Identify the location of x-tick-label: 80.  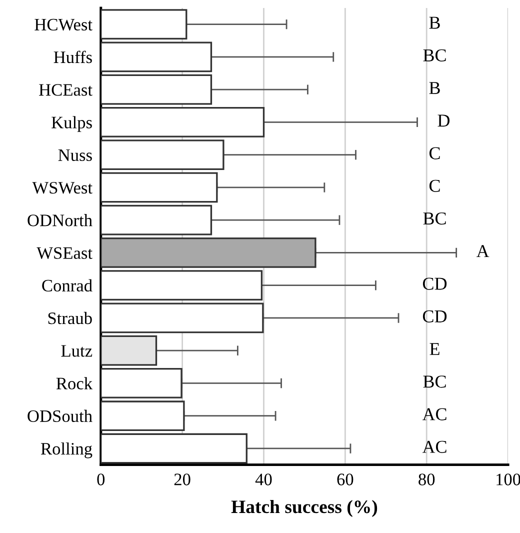
(426, 480).